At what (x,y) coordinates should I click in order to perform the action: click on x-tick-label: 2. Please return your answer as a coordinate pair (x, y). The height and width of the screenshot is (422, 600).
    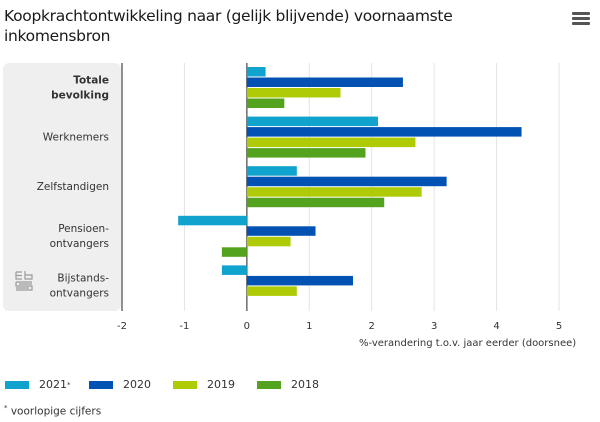
    Looking at the image, I should click on (372, 326).